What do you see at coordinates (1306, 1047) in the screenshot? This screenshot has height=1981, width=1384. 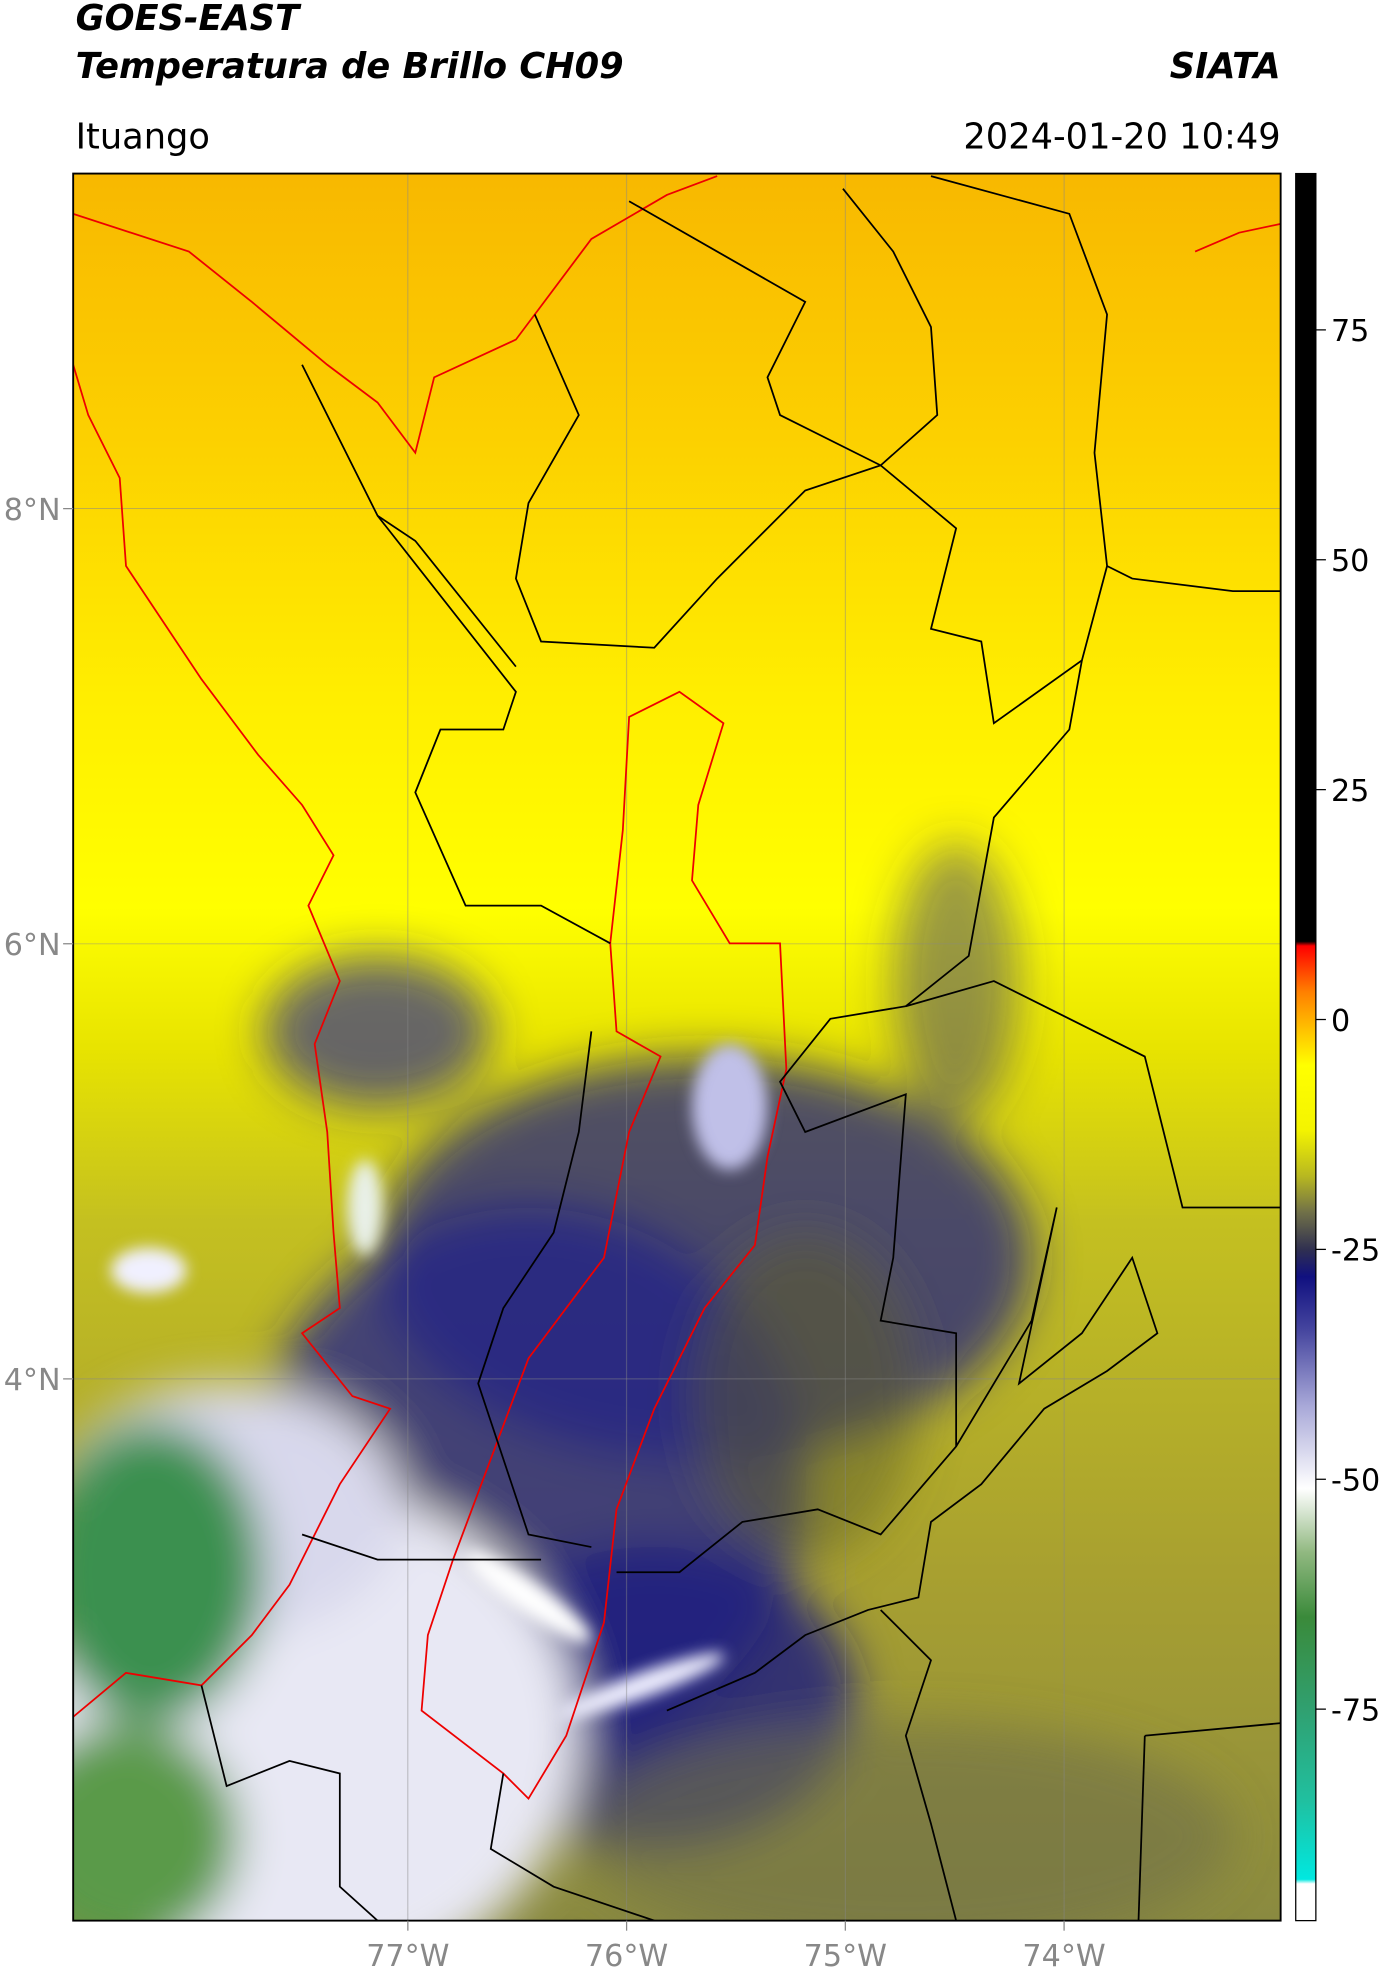 I see `colorbar` at bounding box center [1306, 1047].